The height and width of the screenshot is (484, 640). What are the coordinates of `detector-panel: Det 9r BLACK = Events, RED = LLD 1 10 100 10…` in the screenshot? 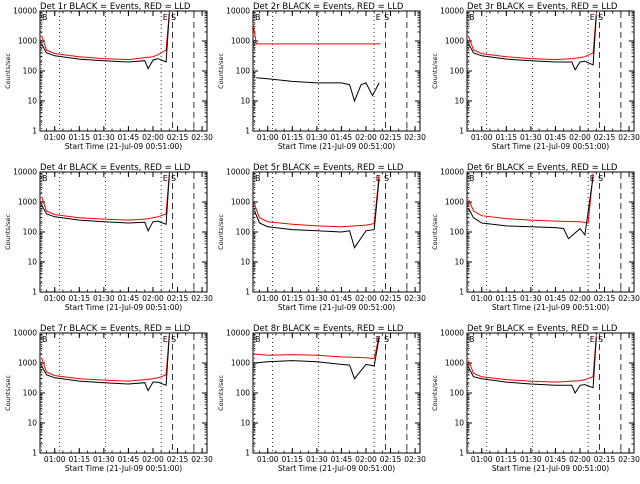 It's located at (535, 398).